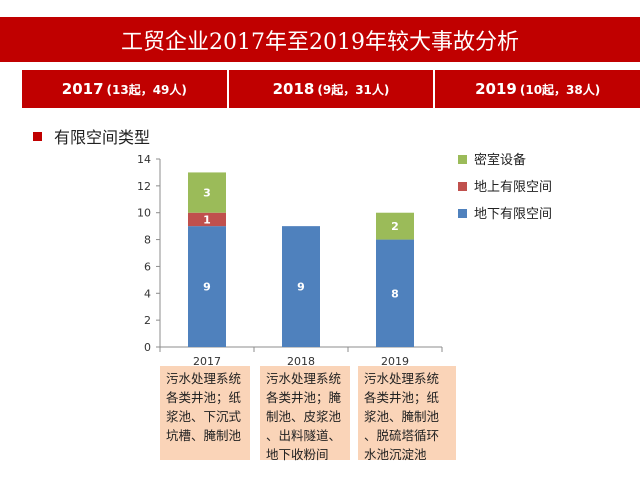 This screenshot has height=481, width=640. I want to click on note-box-2018: 污水处理系统 各类井池；腌 制池、皮浆池 、出料隧道、 地下收粉间, so click(305, 414).